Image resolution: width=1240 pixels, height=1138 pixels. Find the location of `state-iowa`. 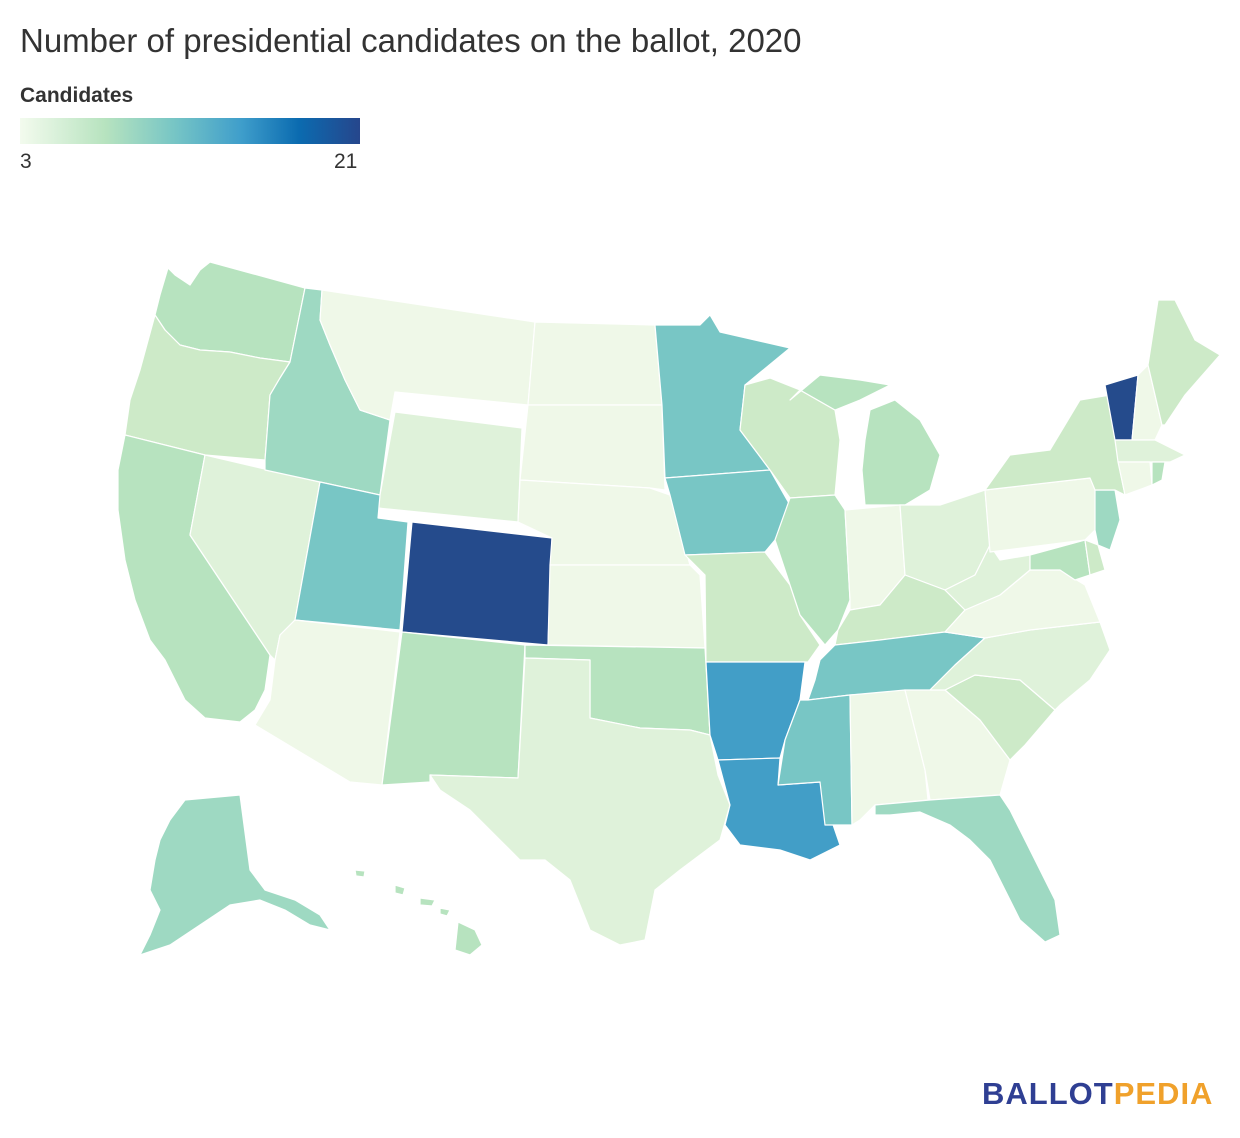

state-iowa is located at coordinates (727, 512).